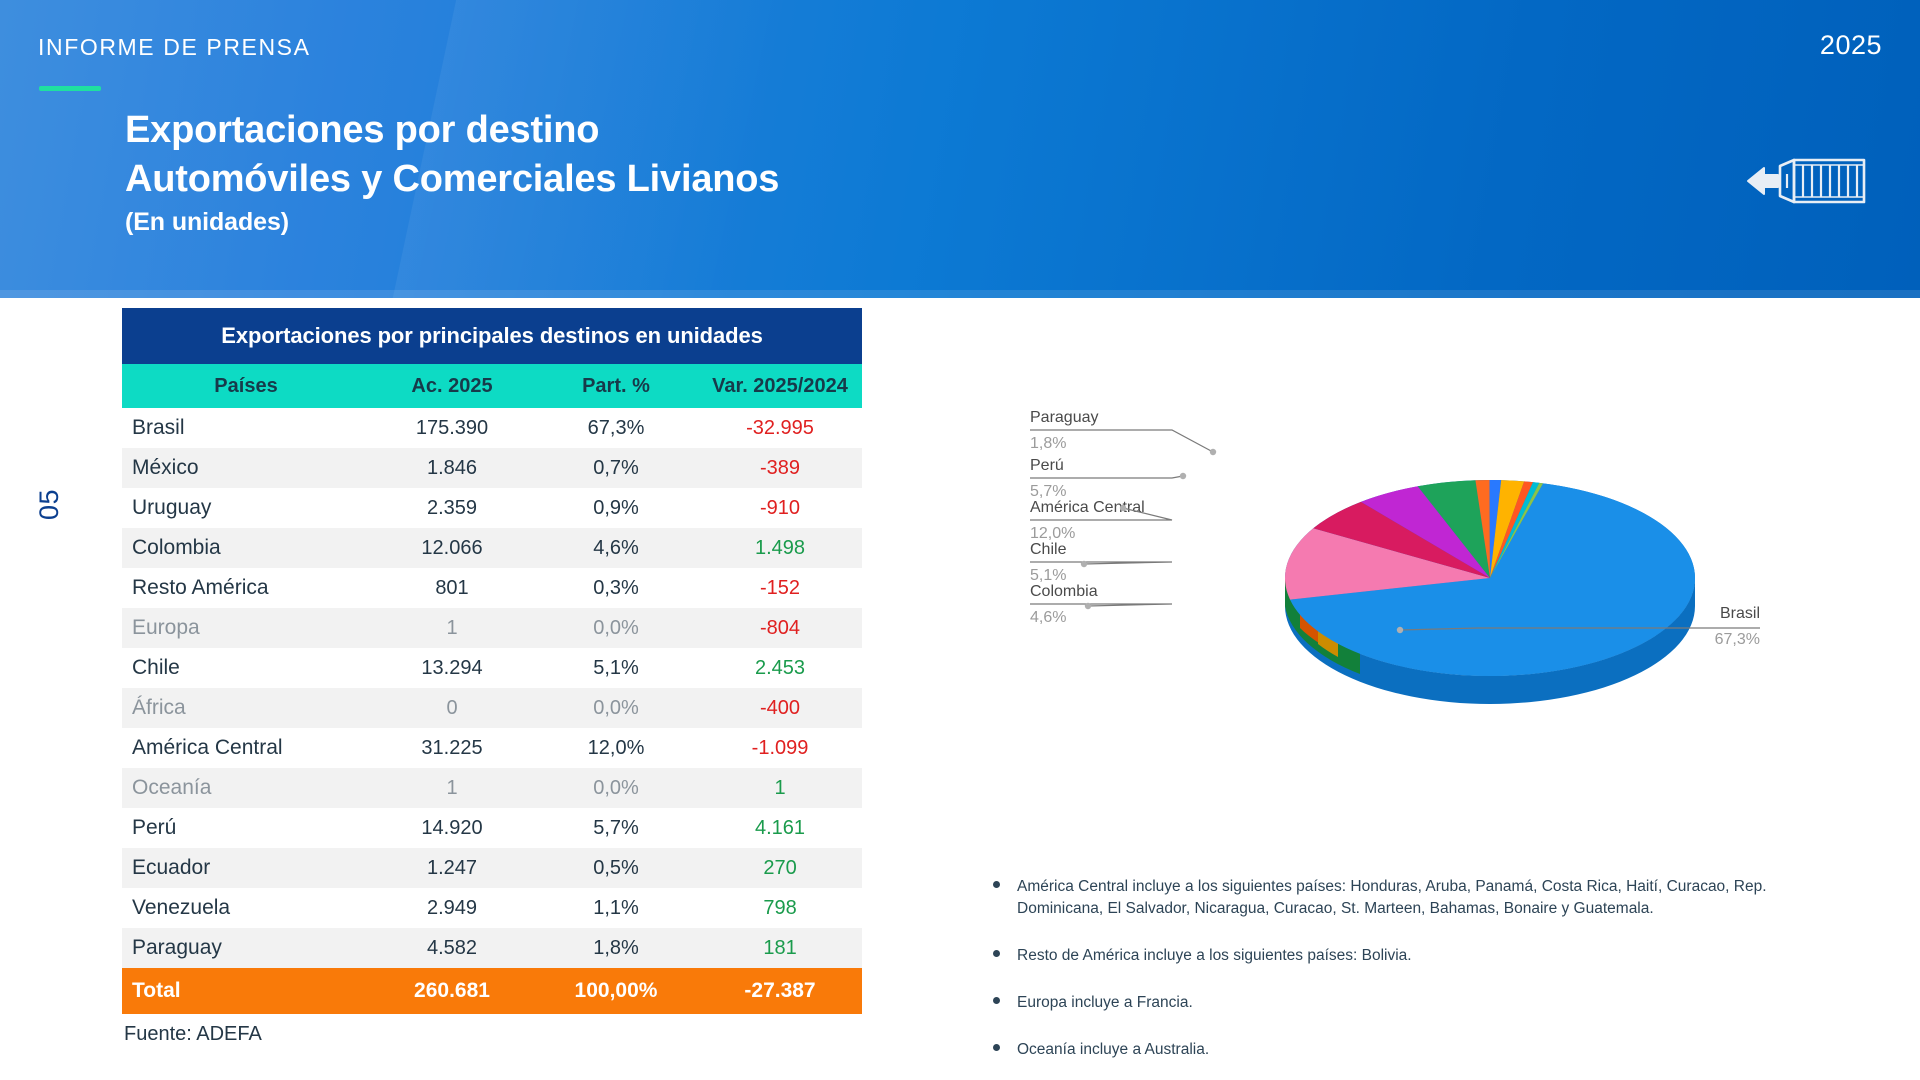  What do you see at coordinates (616, 747) in the screenshot?
I see `cell-part-pct: 12,0%` at bounding box center [616, 747].